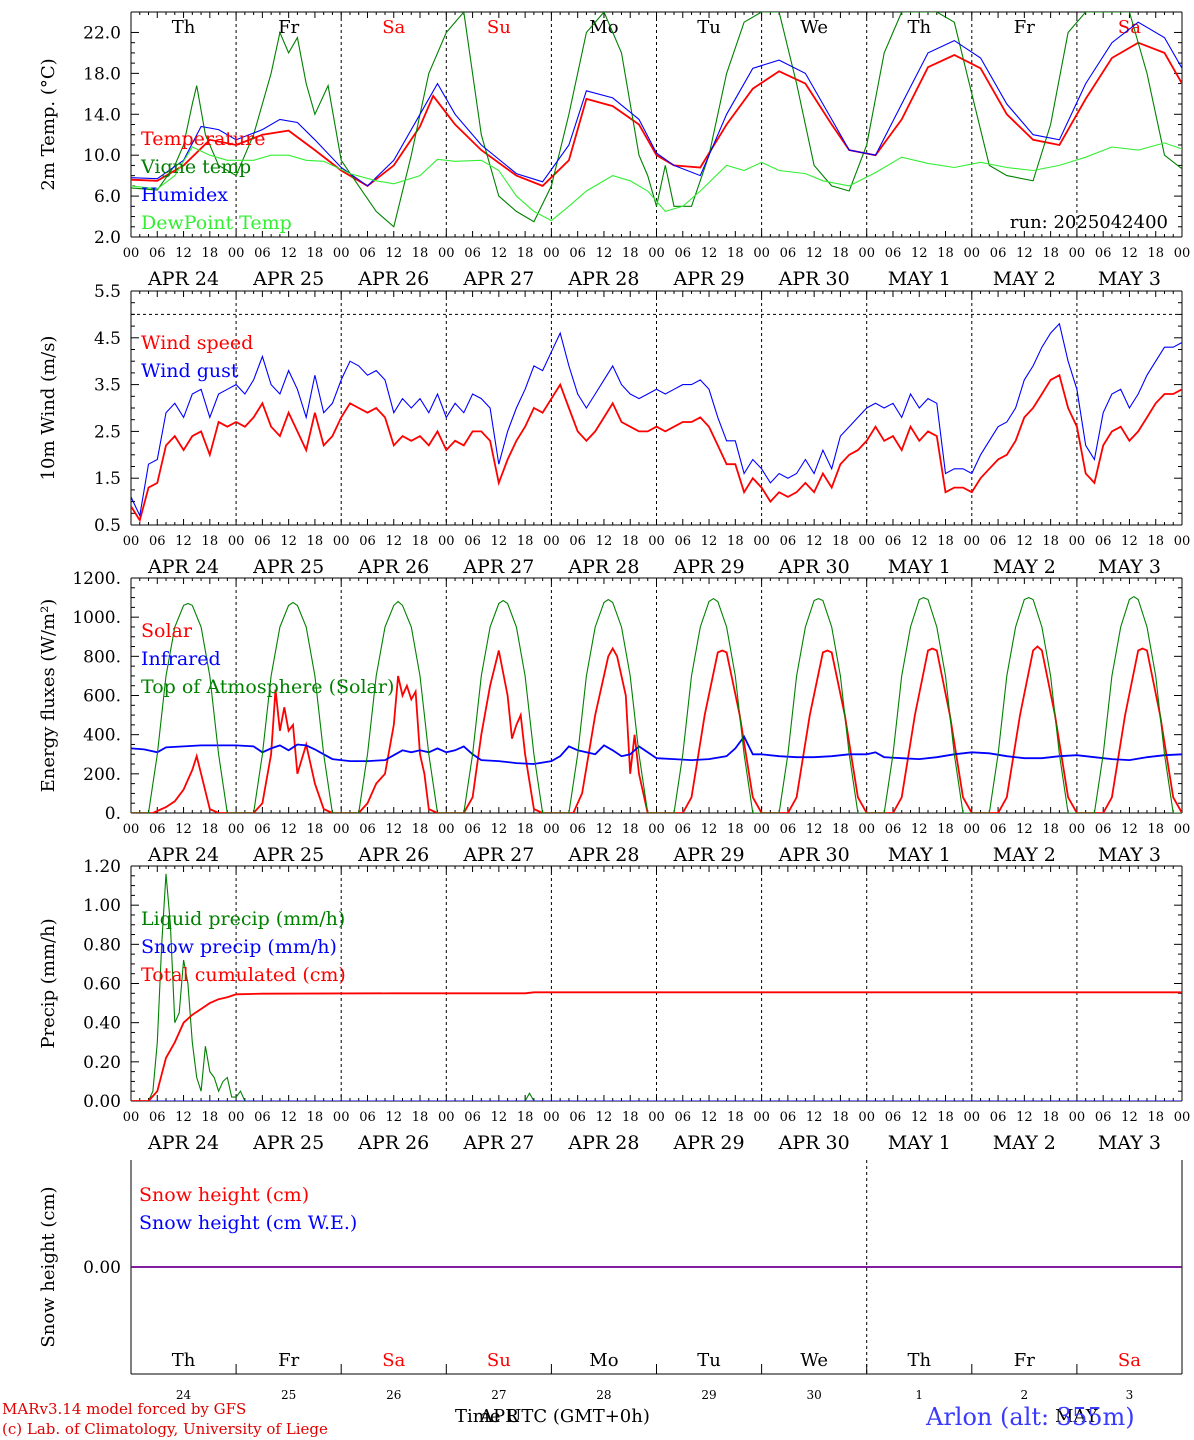 The image size is (1194, 1440). What do you see at coordinates (102, 1024) in the screenshot?
I see `y-tick-label: 0.40` at bounding box center [102, 1024].